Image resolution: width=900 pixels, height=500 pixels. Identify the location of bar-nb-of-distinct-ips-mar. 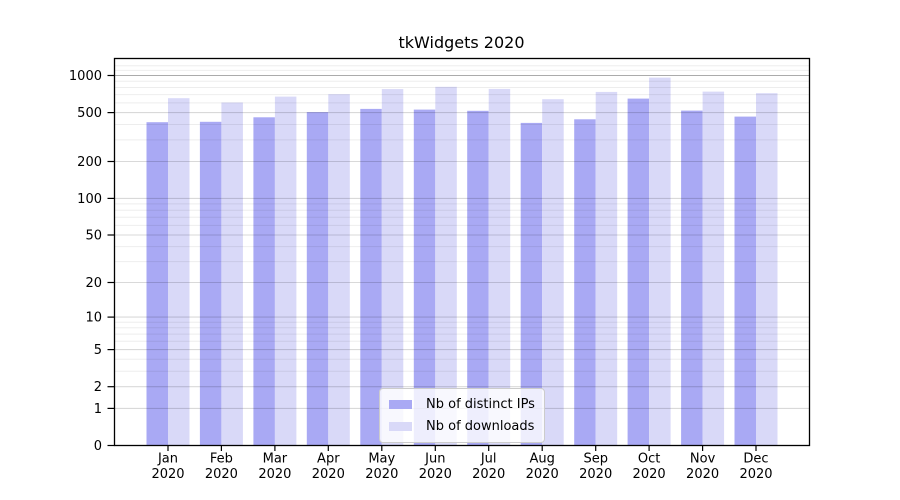
(264, 281).